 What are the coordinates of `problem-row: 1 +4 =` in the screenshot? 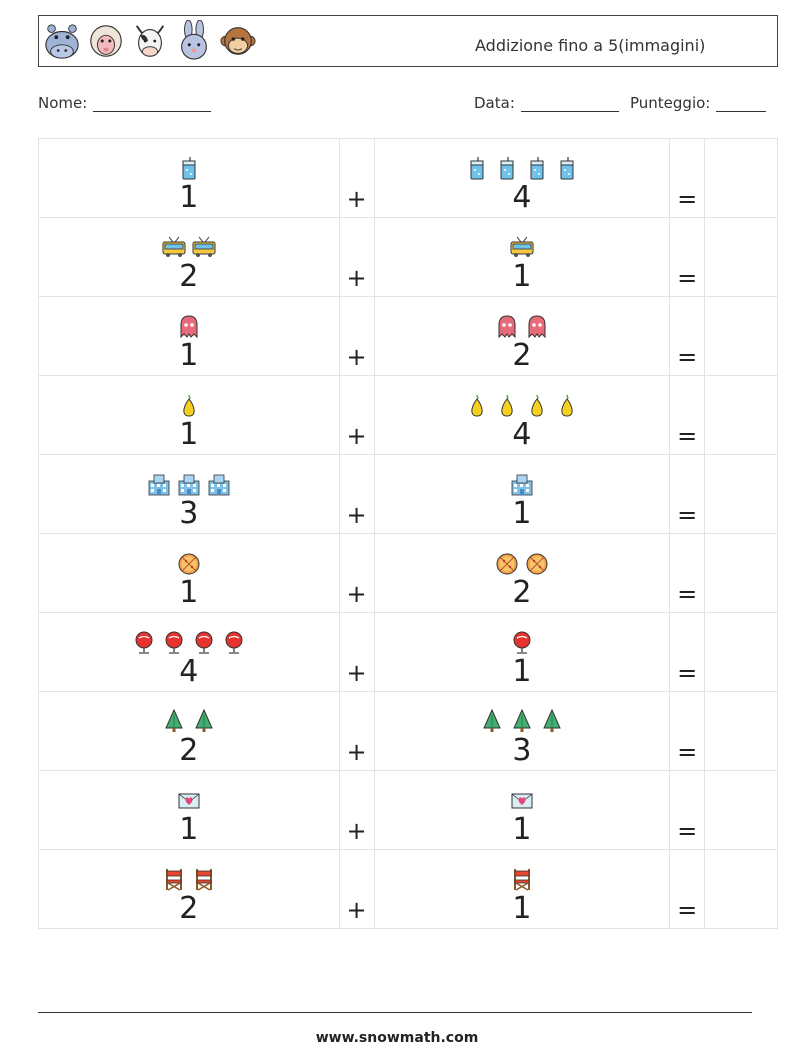 It's located at (408, 178).